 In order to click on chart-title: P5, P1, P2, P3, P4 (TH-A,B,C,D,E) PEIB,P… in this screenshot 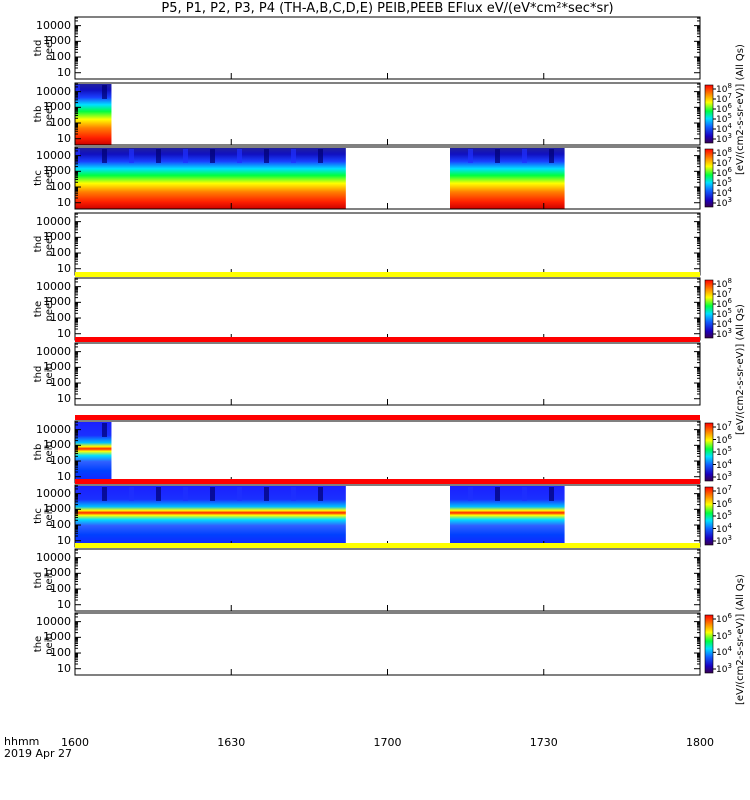, I will do `click(387, 8)`.